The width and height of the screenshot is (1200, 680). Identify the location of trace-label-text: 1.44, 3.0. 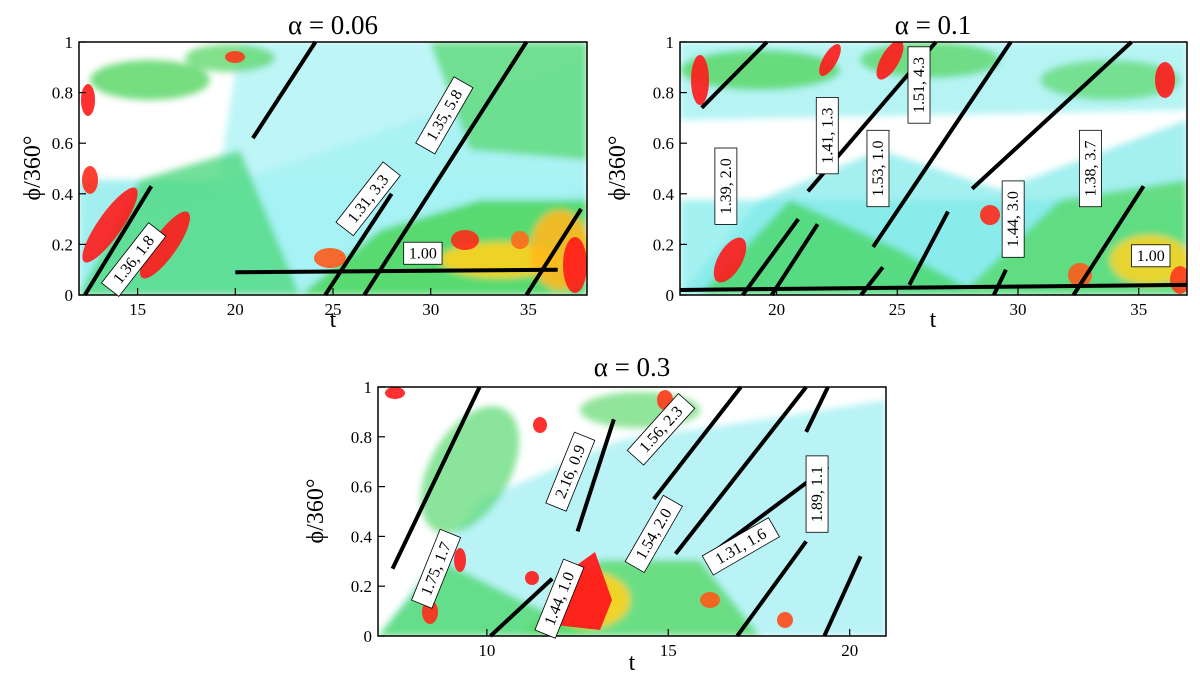
(1013, 219).